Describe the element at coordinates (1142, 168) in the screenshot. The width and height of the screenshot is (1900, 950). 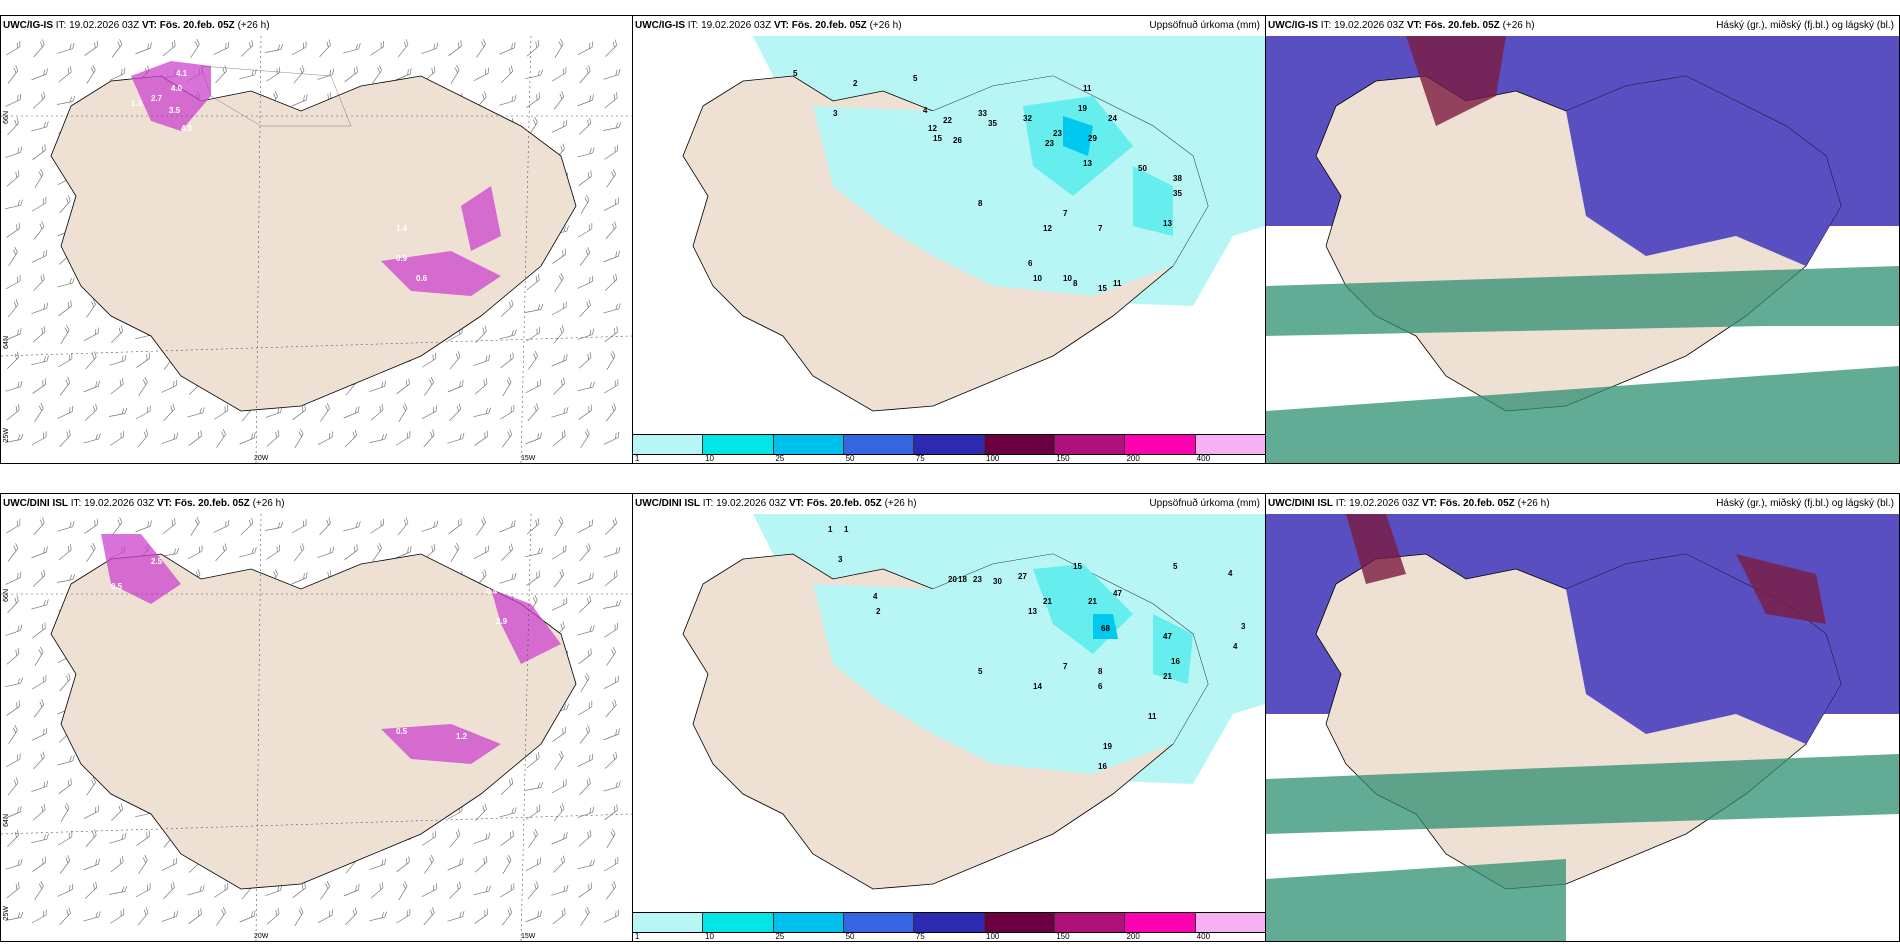
I see `precip-label: 50` at that location.